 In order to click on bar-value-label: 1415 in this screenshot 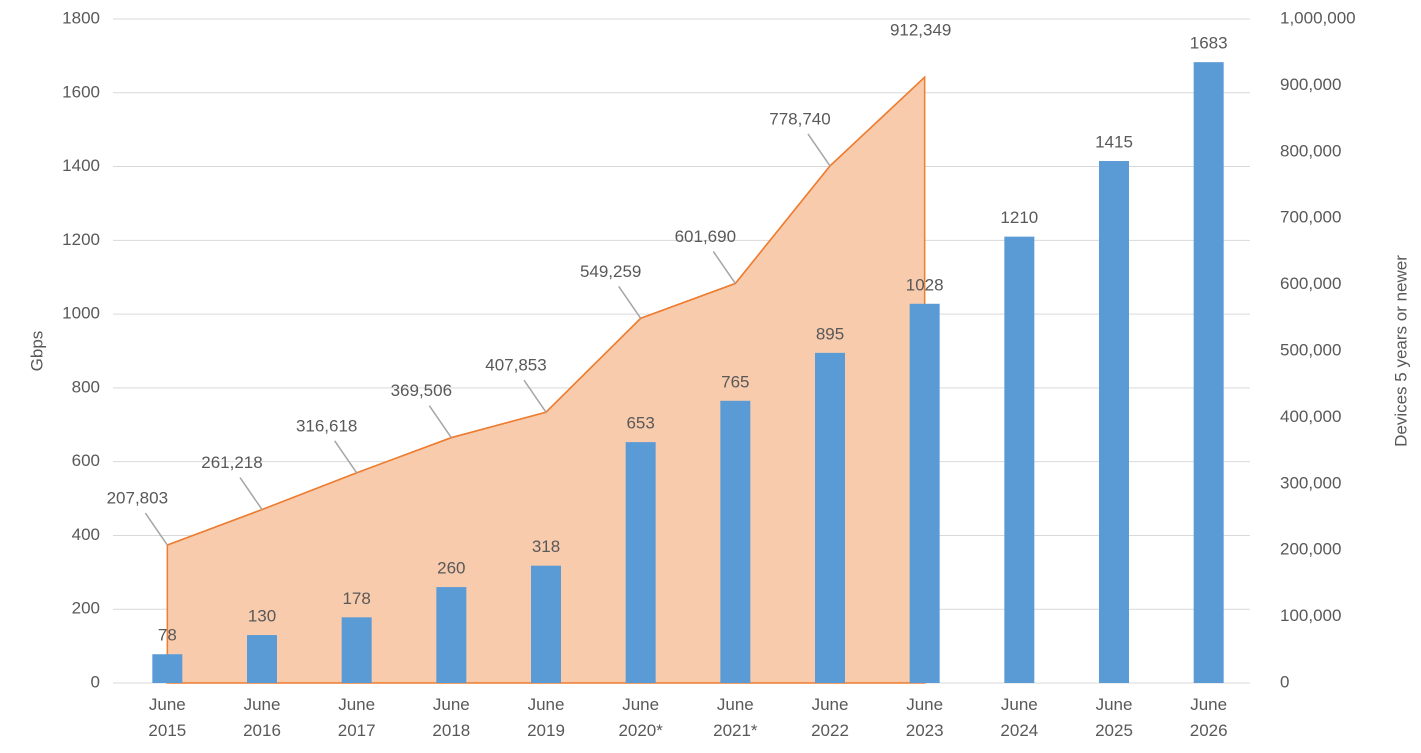, I will do `click(1114, 142)`.